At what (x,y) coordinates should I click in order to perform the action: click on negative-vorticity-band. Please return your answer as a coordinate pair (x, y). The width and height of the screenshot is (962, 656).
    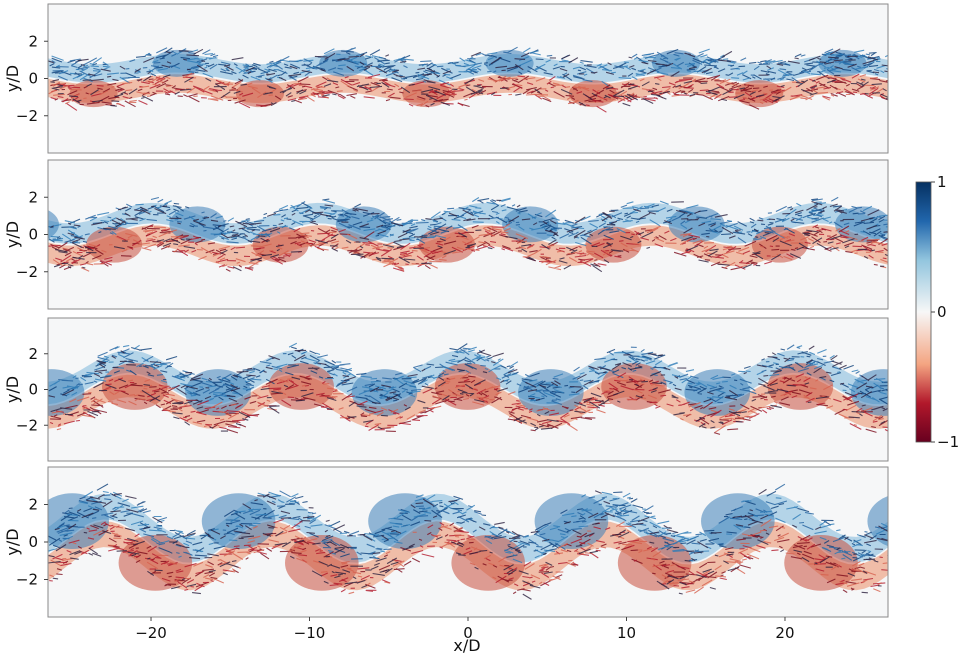
    Looking at the image, I should click on (468, 401).